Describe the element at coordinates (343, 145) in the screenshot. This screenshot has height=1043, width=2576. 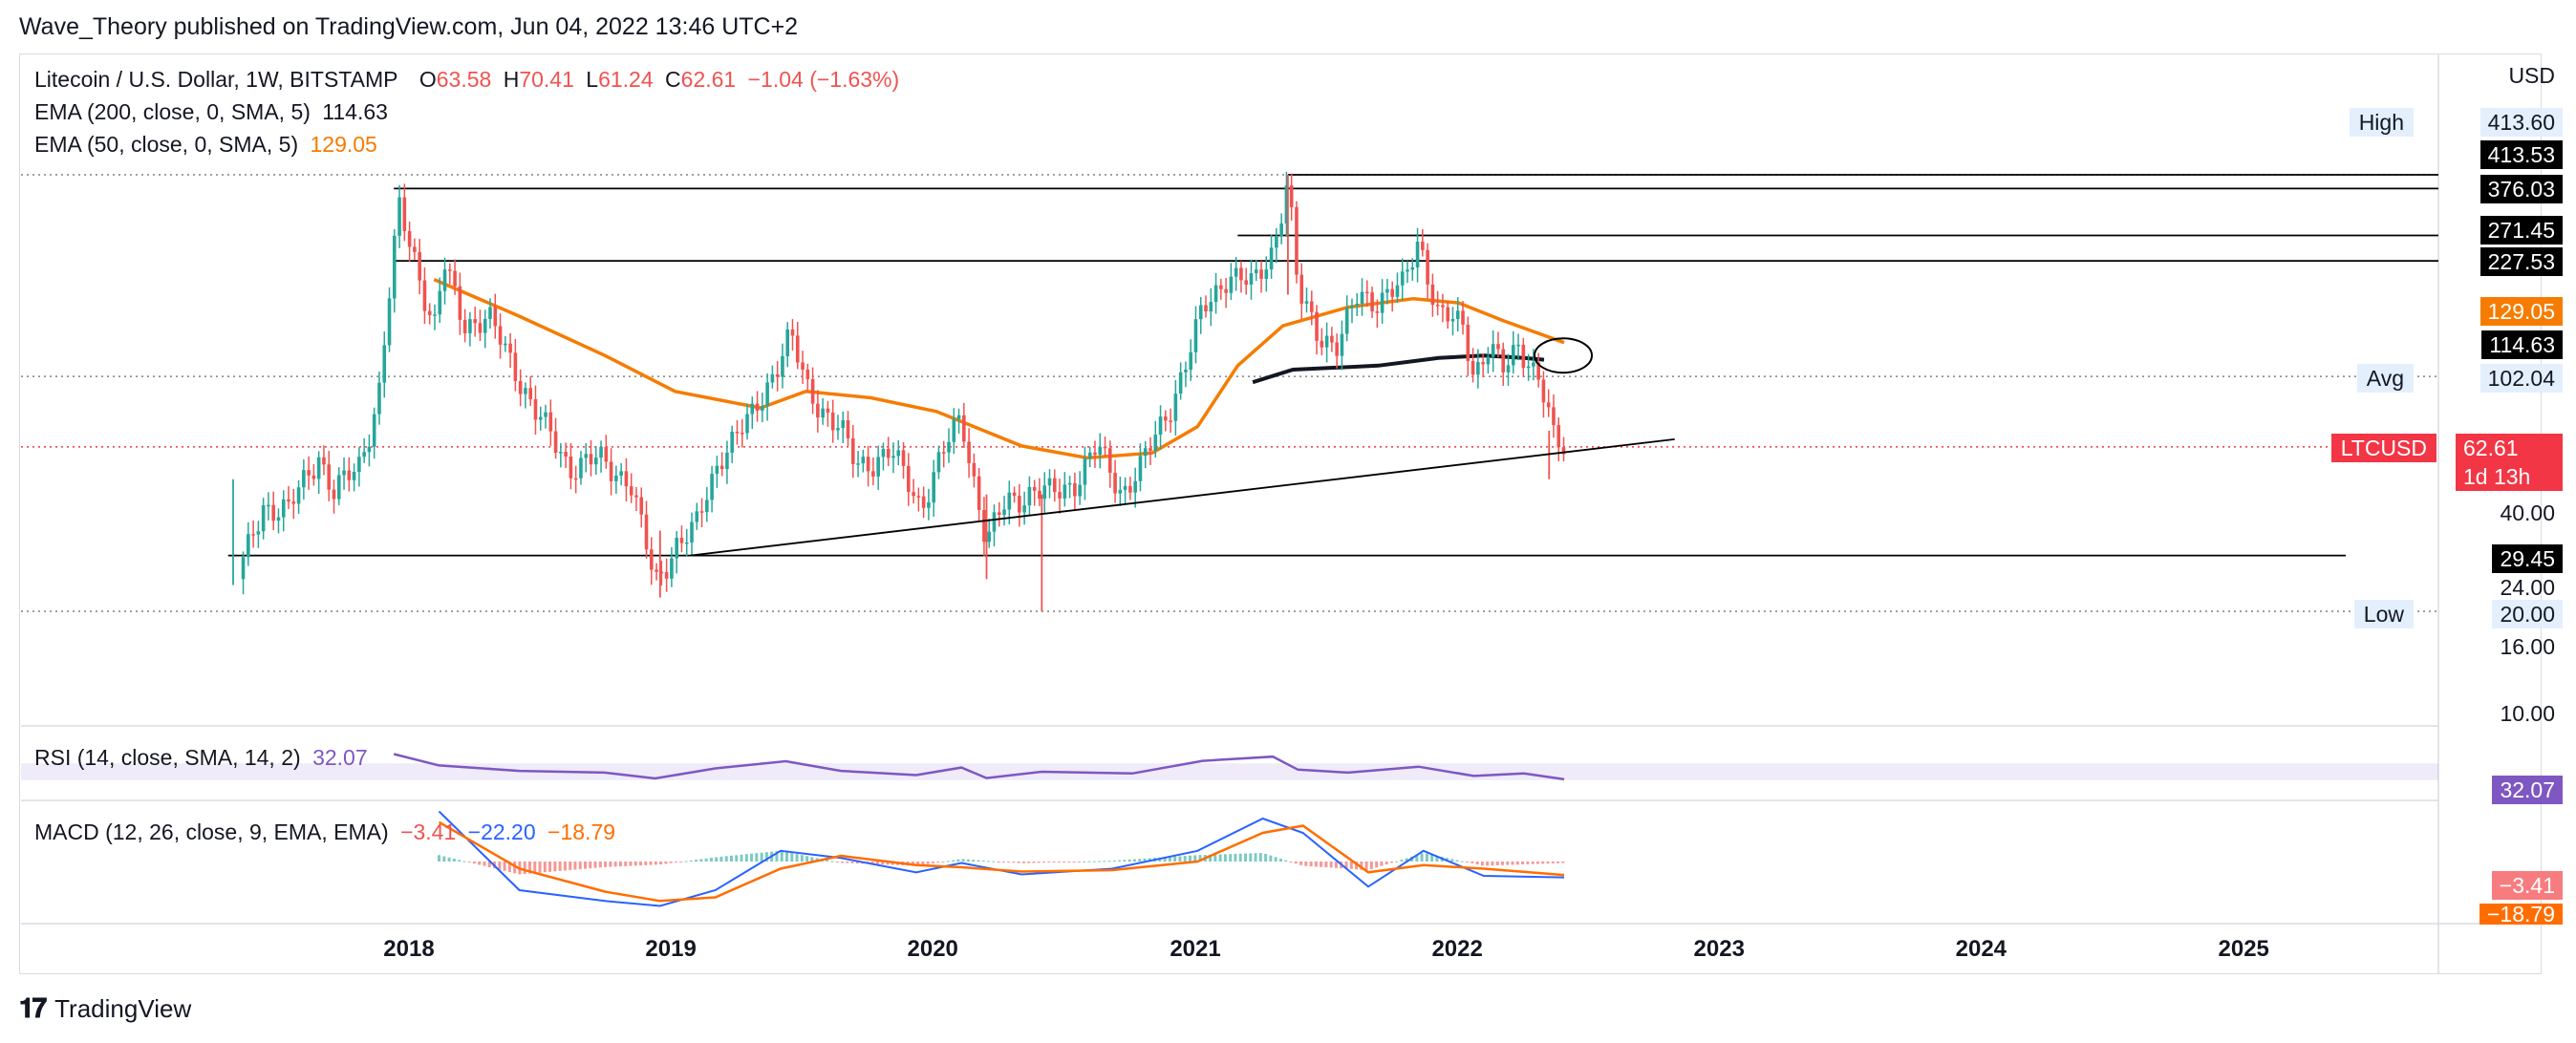
I see `ema50-value: 129.05` at that location.